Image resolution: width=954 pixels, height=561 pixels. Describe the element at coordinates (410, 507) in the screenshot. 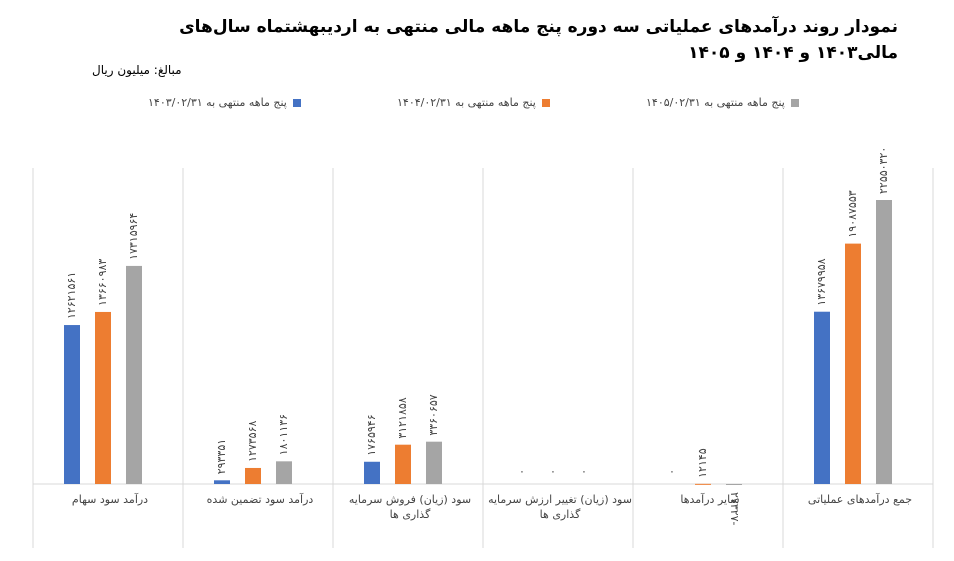

I see `category-label-2: سود (زیان) فروش سرمایه گذاری ها` at that location.